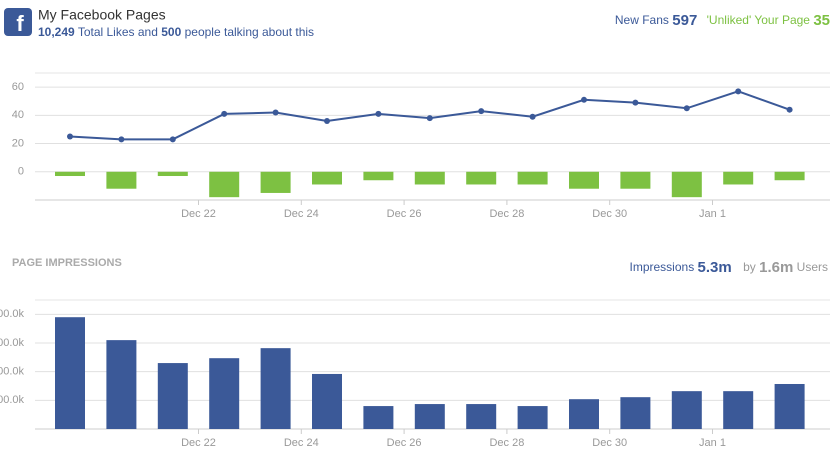  Describe the element at coordinates (118, 32) in the screenshot. I see `likes-text: Total Likes and` at that location.